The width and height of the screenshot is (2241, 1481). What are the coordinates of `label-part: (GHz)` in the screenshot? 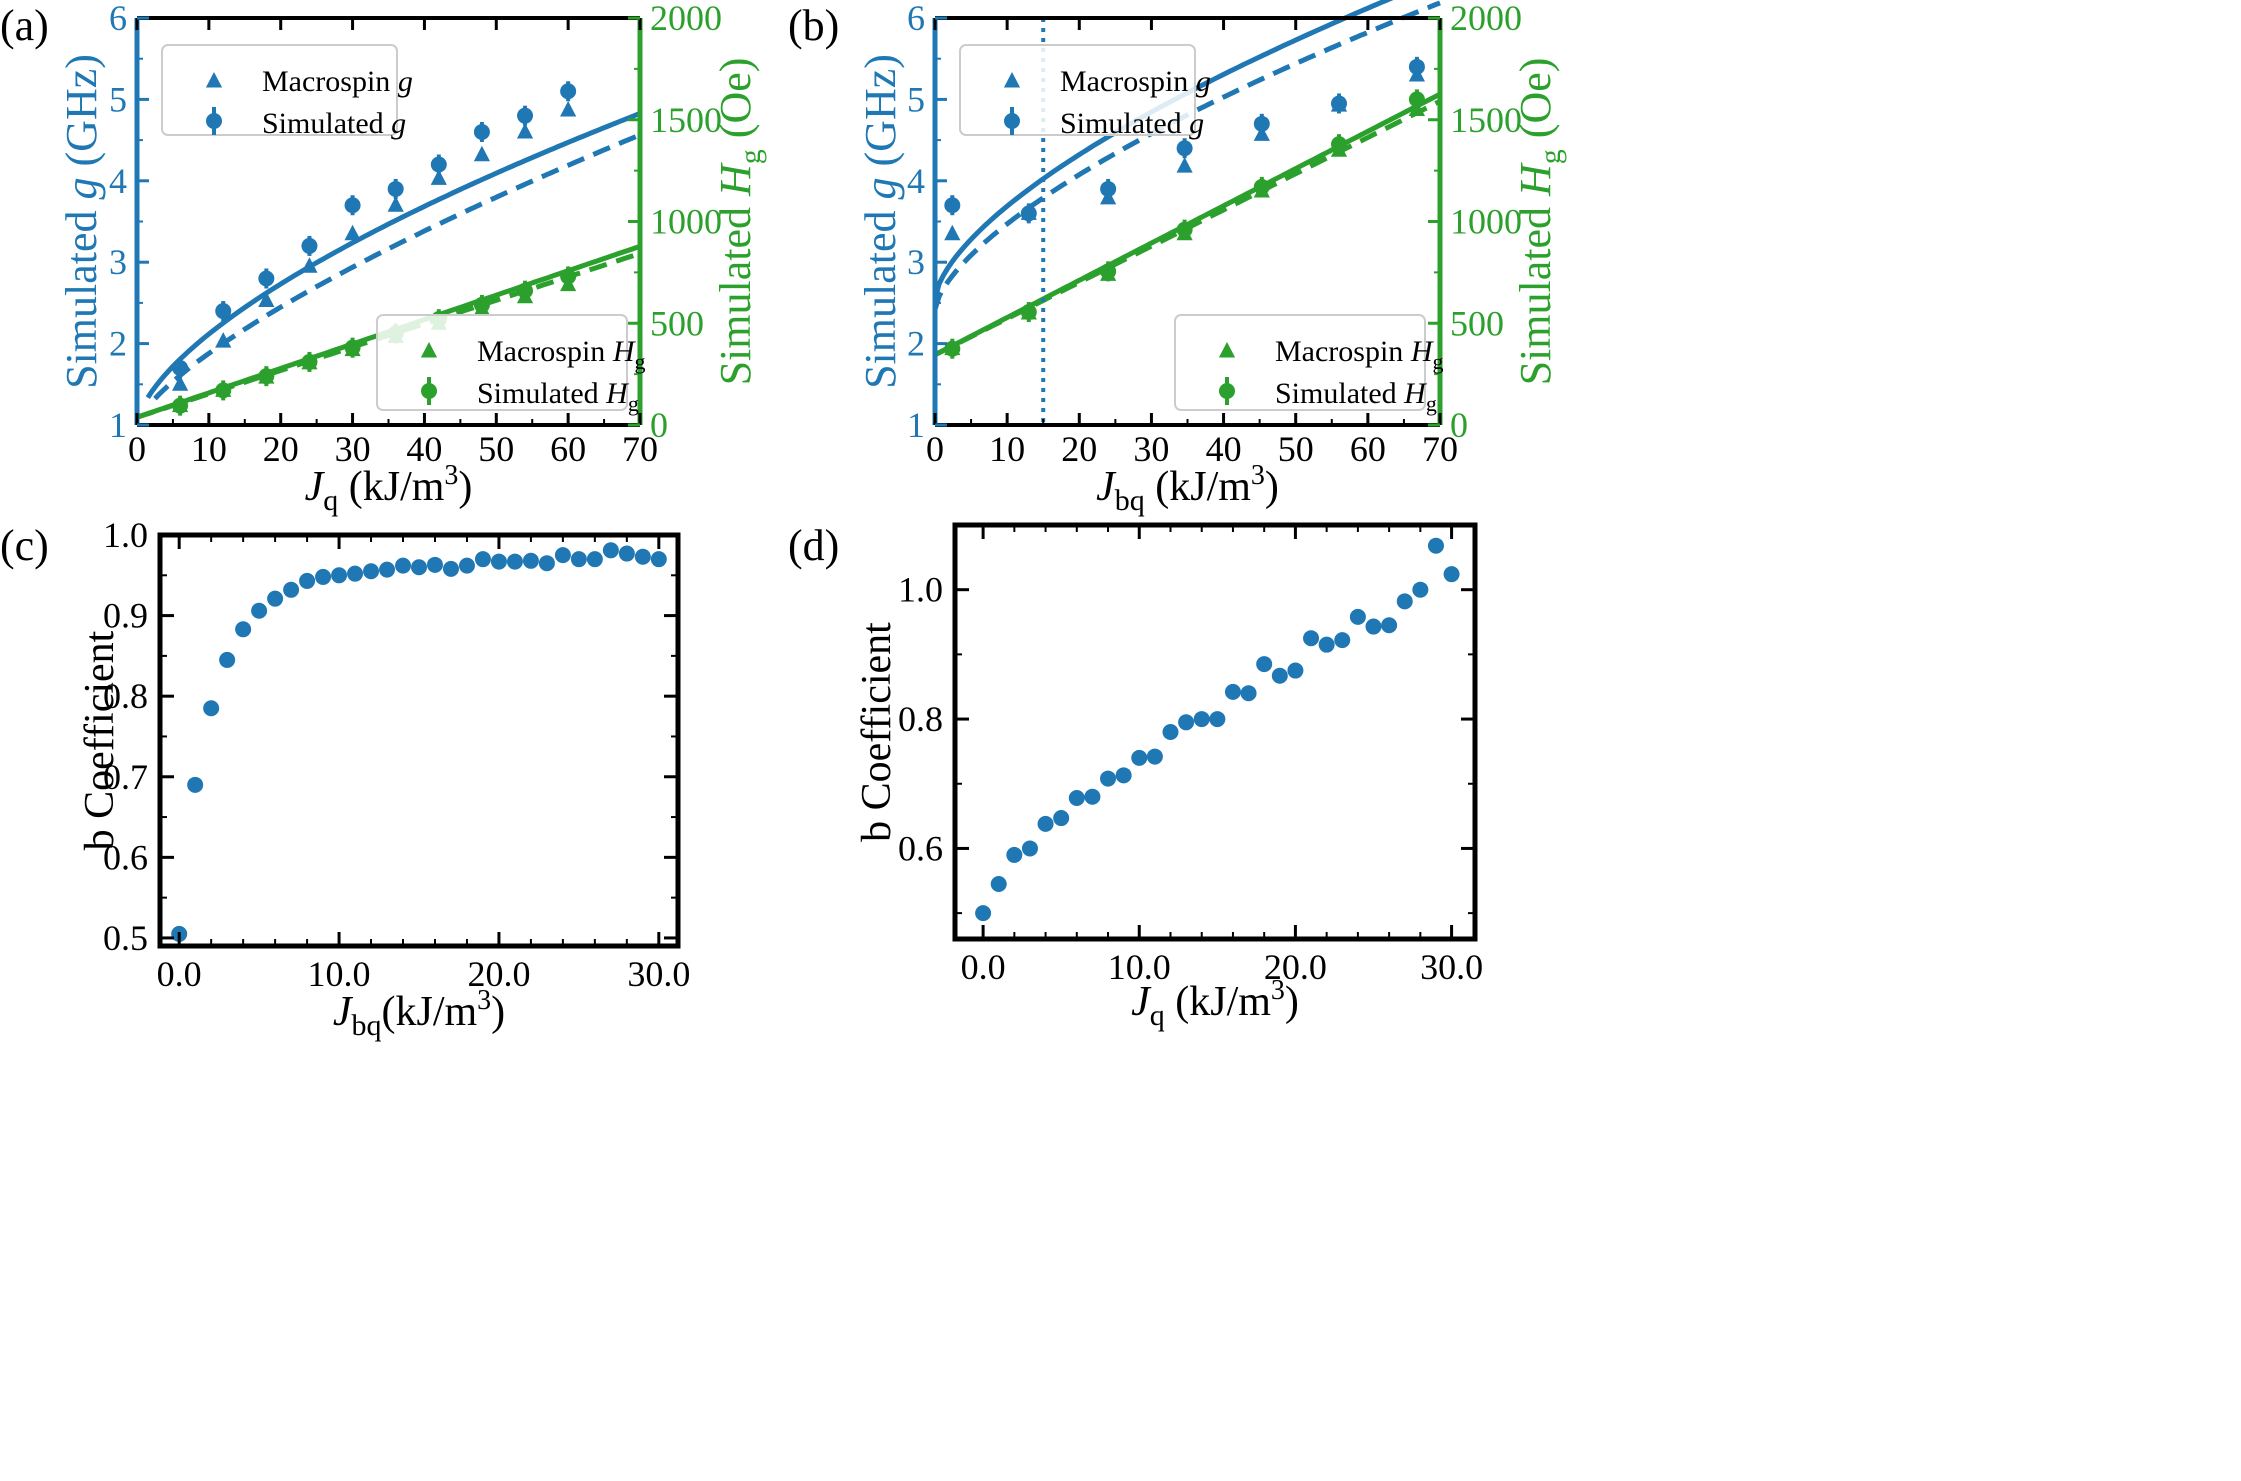 It's located at (81, 115).